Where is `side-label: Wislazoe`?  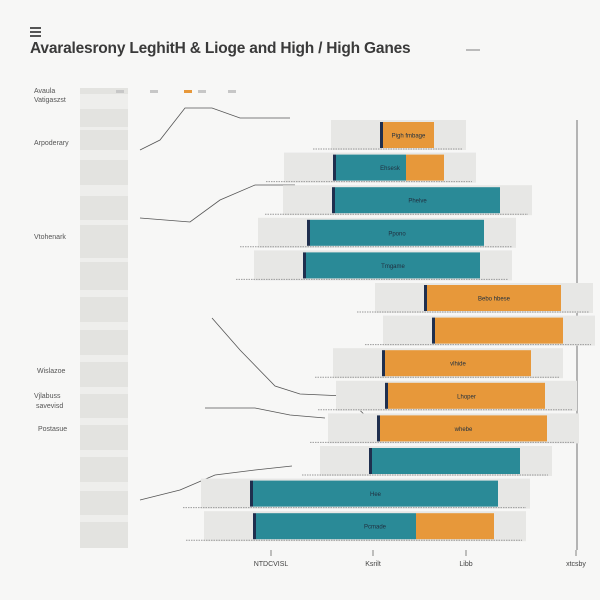 side-label: Wislazoe is located at coordinates (51, 371).